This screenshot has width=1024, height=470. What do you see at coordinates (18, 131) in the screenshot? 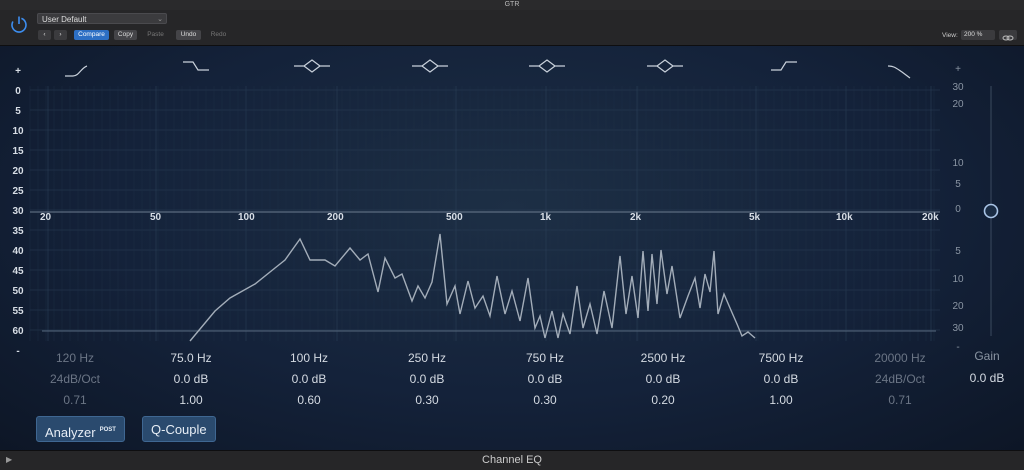
I see `db-scale-label: 10` at bounding box center [18, 131].